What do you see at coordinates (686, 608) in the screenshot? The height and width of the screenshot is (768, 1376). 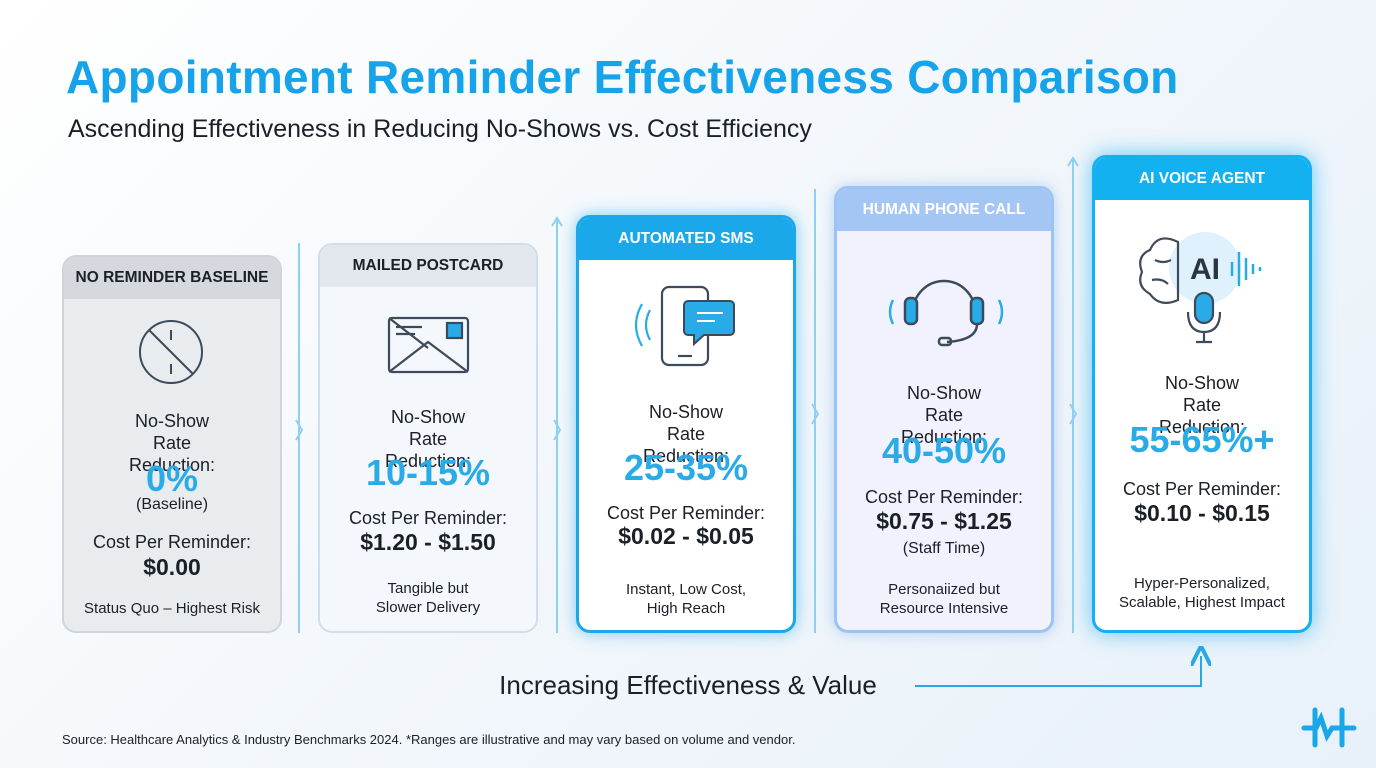 I see `description-line: High Reach` at bounding box center [686, 608].